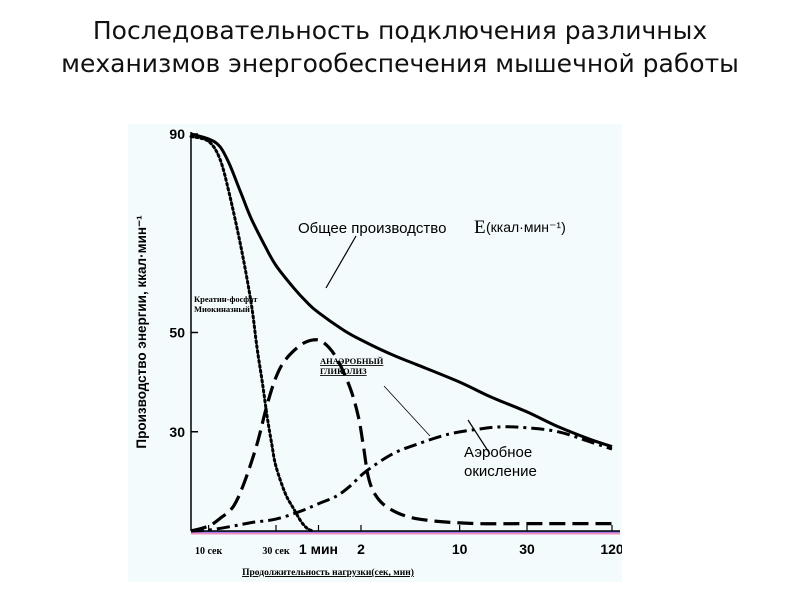 This screenshot has height=600, width=800. I want to click on x-tick-label-3: 2, so click(361, 549).